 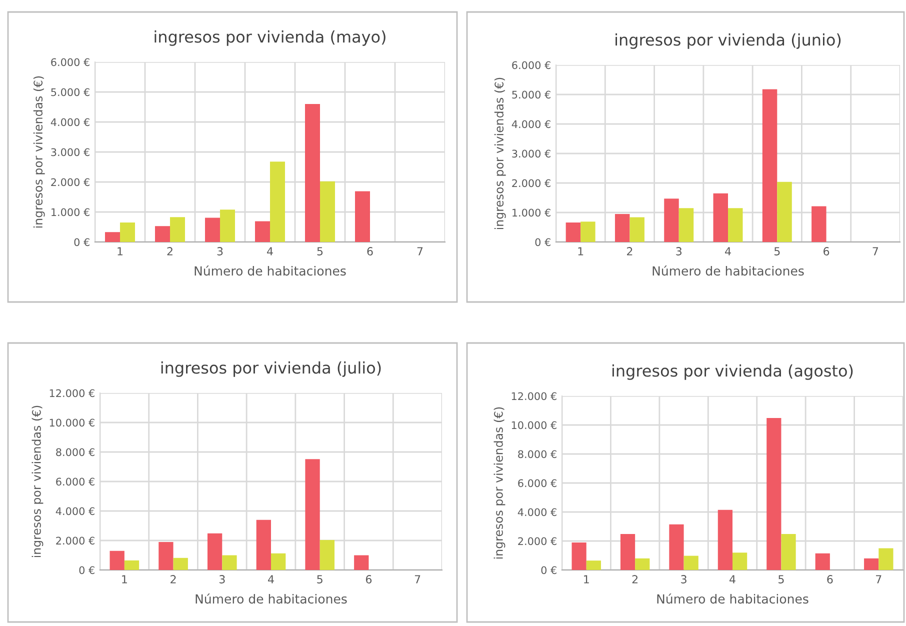 What do you see at coordinates (728, 41) in the screenshot?
I see `chart-title: ingresos por vivienda (junio)` at bounding box center [728, 41].